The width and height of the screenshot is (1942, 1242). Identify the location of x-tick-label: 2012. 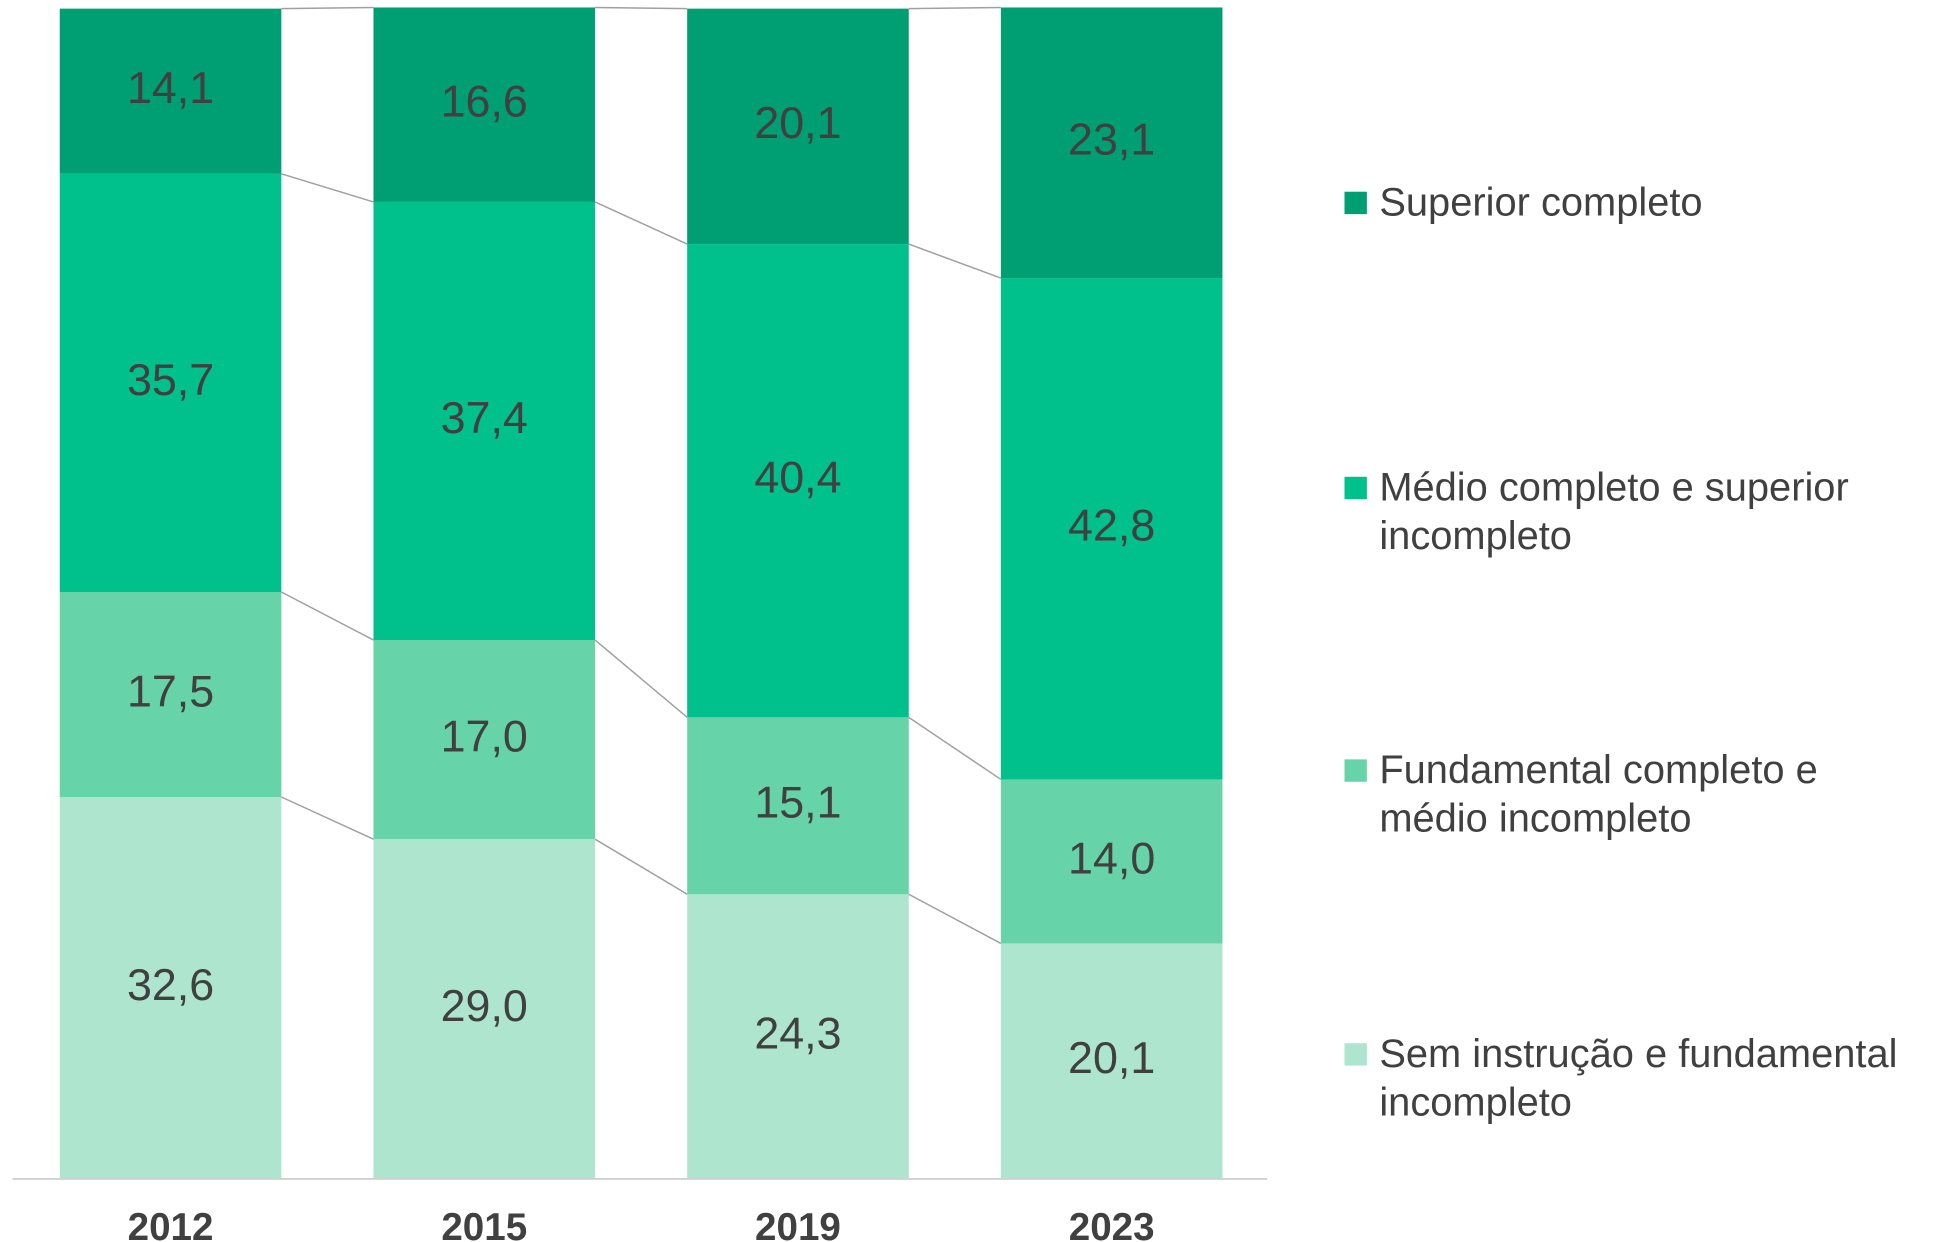
(171, 1224).